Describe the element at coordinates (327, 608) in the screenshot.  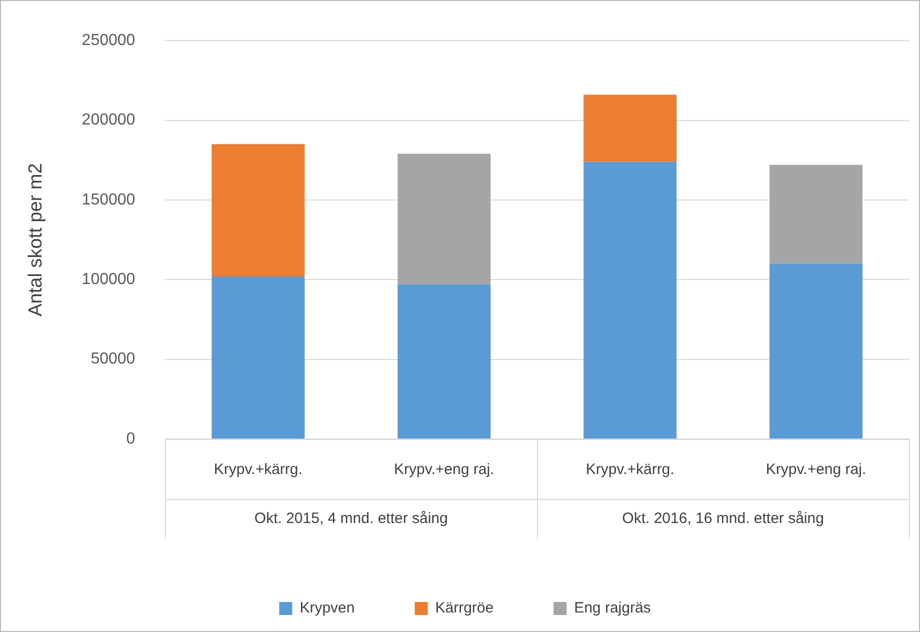
I see `legend-label: Krypven` at that location.